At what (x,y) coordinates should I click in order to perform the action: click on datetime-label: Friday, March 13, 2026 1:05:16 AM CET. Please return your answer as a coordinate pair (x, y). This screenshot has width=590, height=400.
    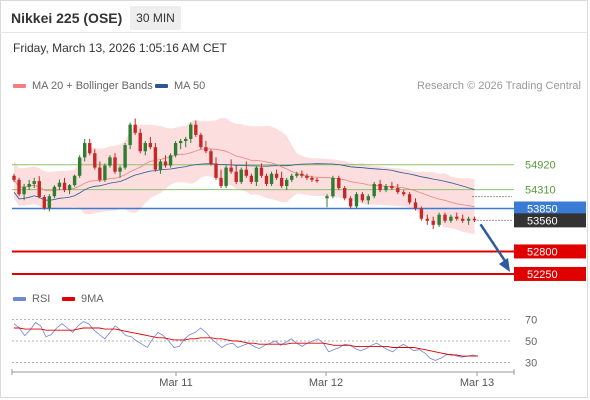
    Looking at the image, I should click on (120, 48).